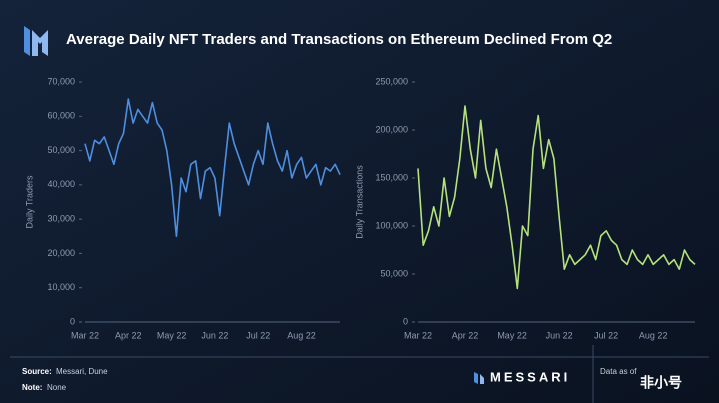 This screenshot has width=719, height=403. Describe the element at coordinates (29, 202) in the screenshot. I see `y-axis-label: Daily Traders` at that location.